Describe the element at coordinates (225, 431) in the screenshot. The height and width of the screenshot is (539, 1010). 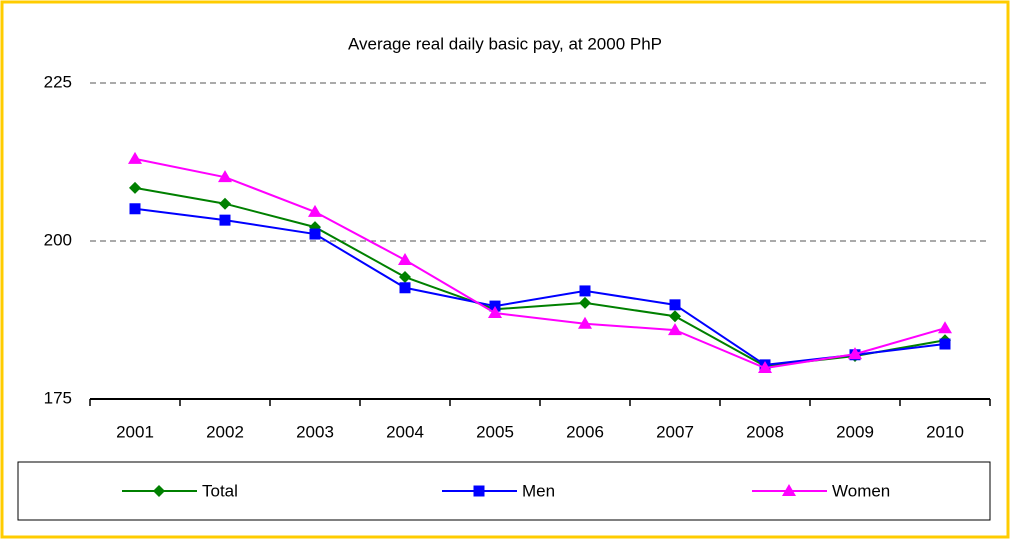
I see `x-tick-label: 2002` at that location.